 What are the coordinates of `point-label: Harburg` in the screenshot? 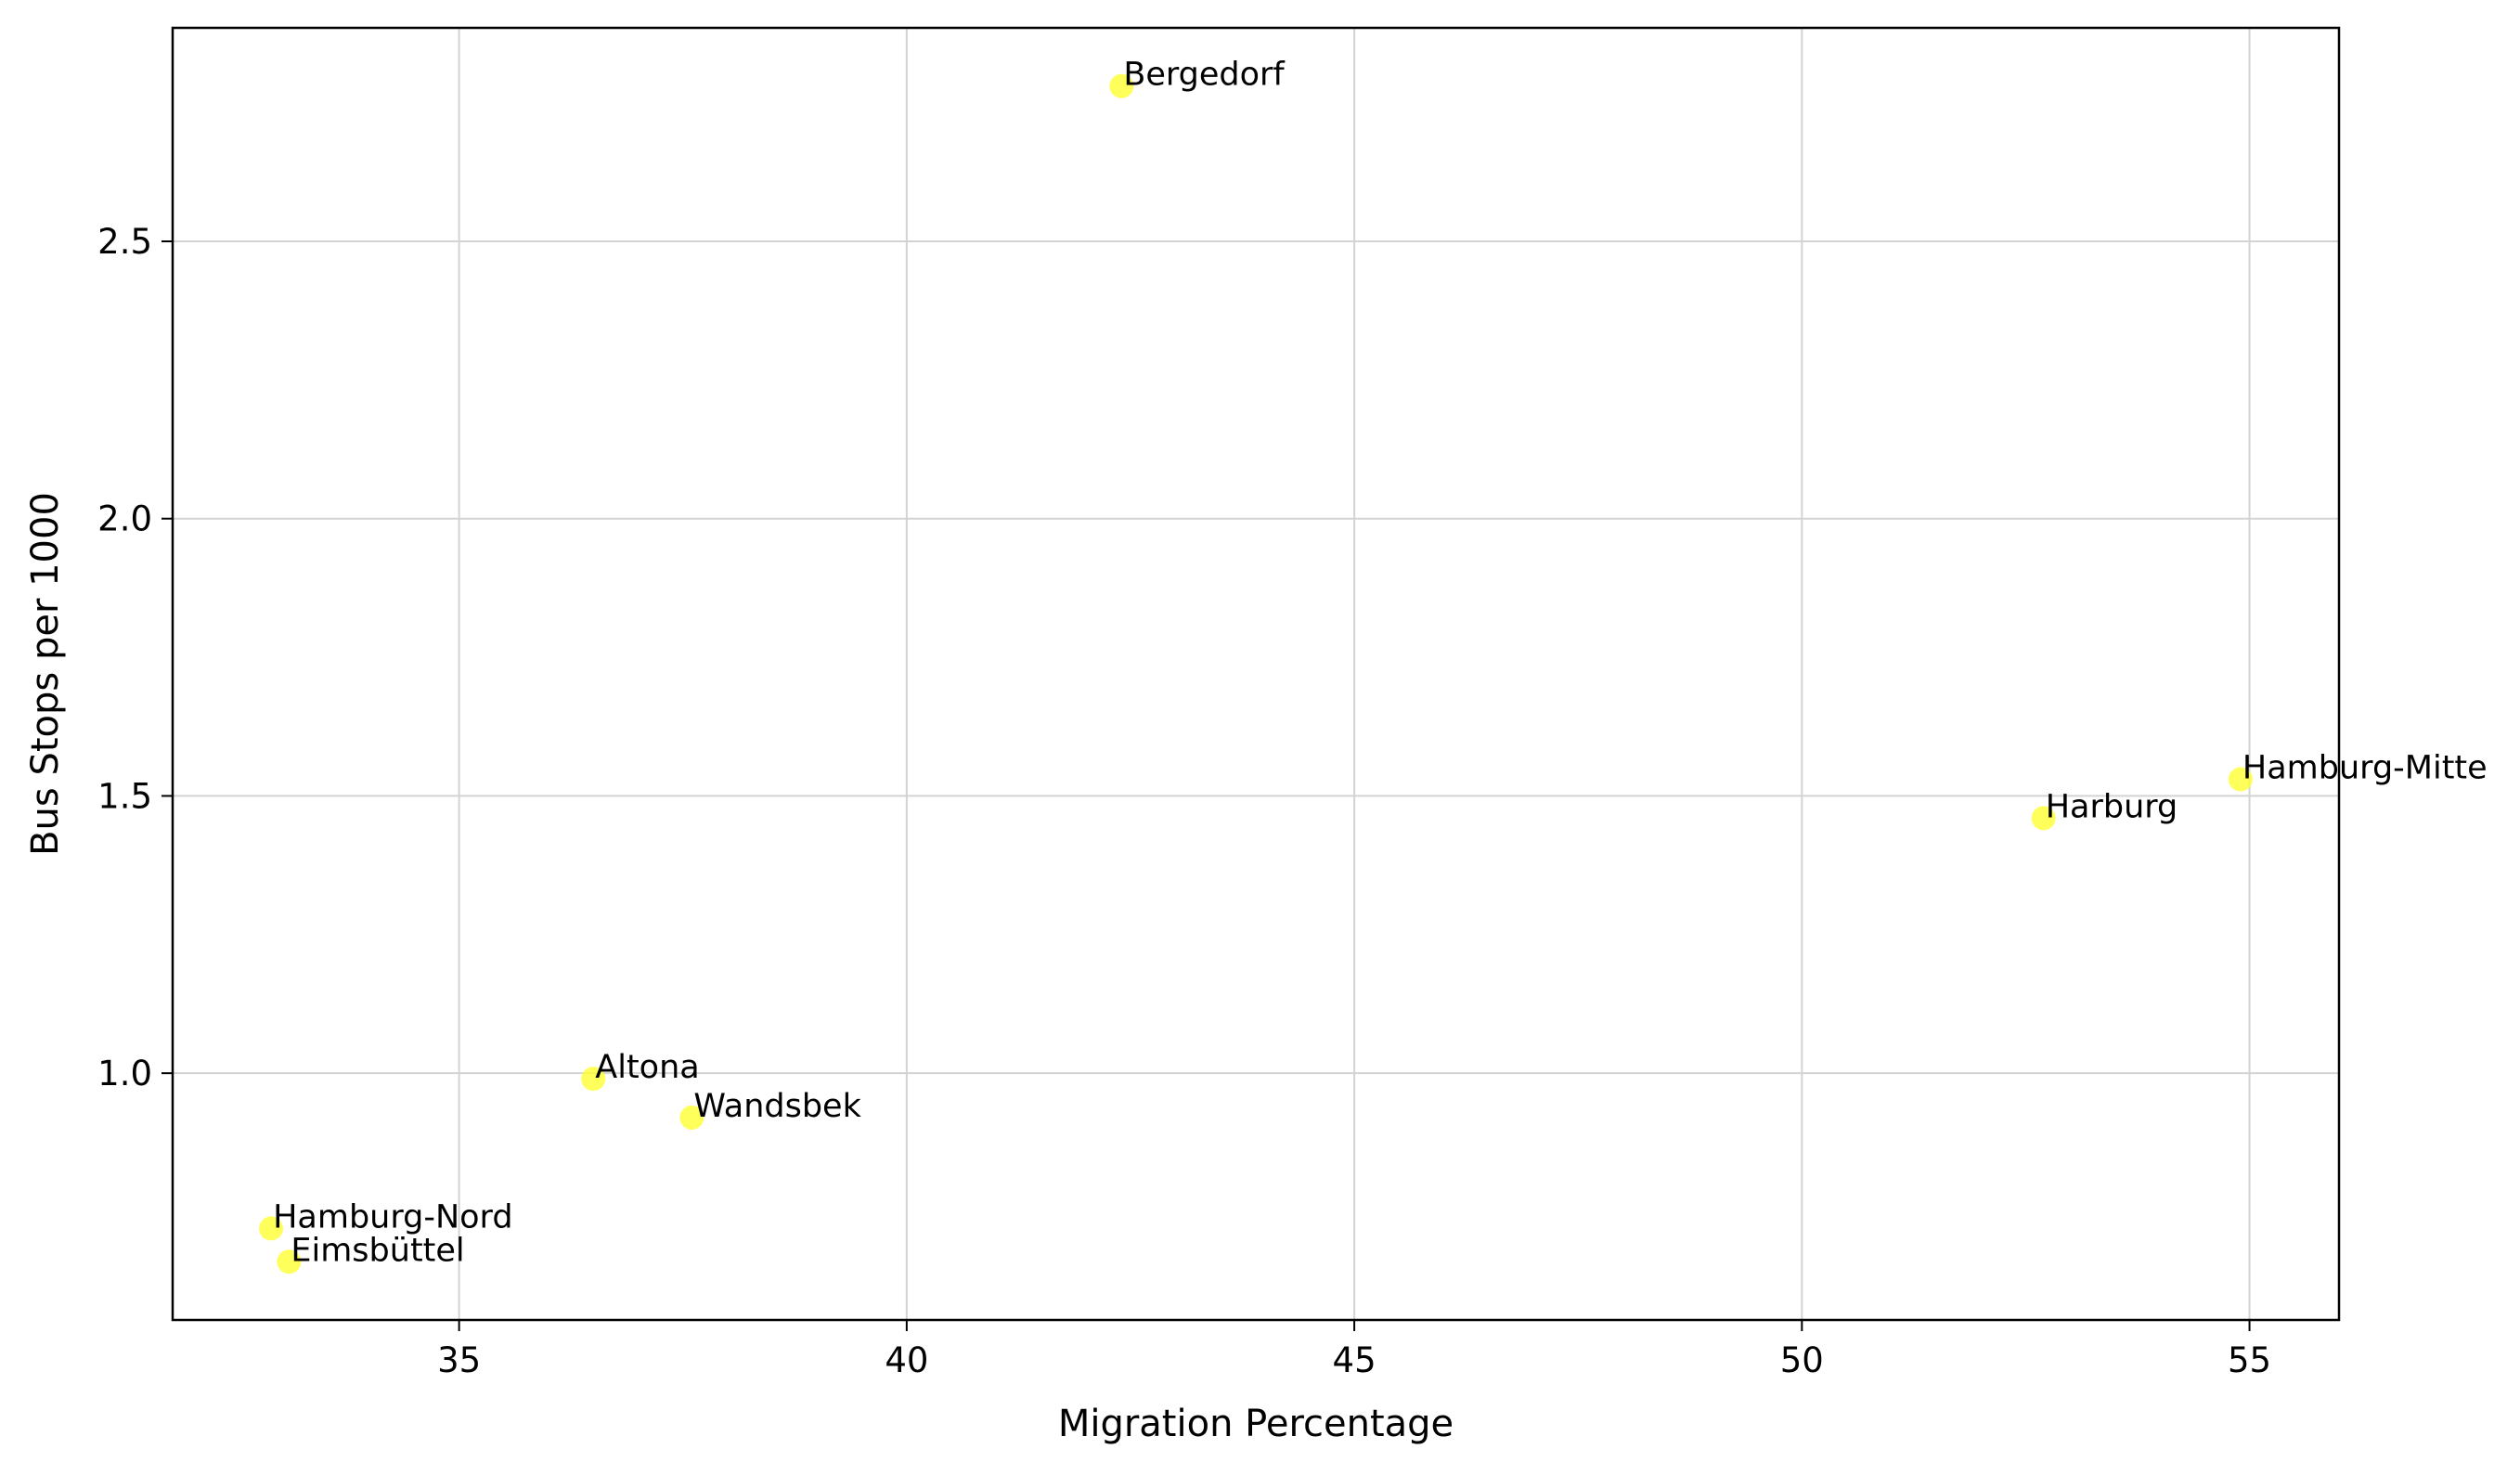 It's located at (2112, 806).